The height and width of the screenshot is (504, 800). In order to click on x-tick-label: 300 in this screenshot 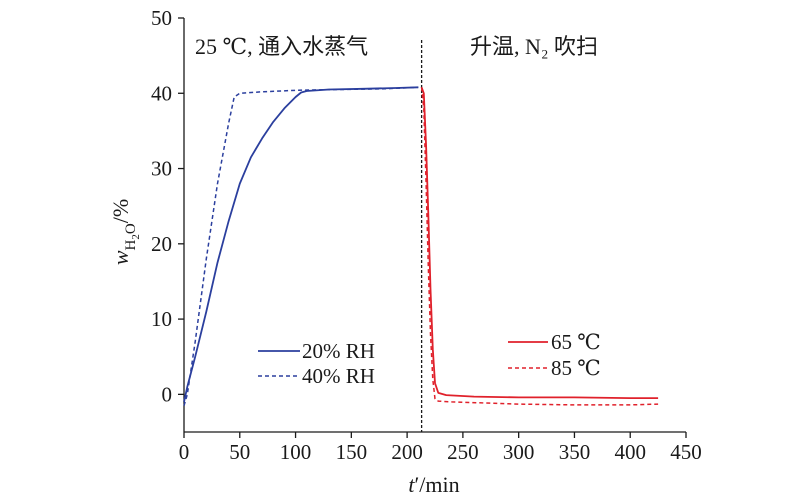, I will do `click(519, 452)`.